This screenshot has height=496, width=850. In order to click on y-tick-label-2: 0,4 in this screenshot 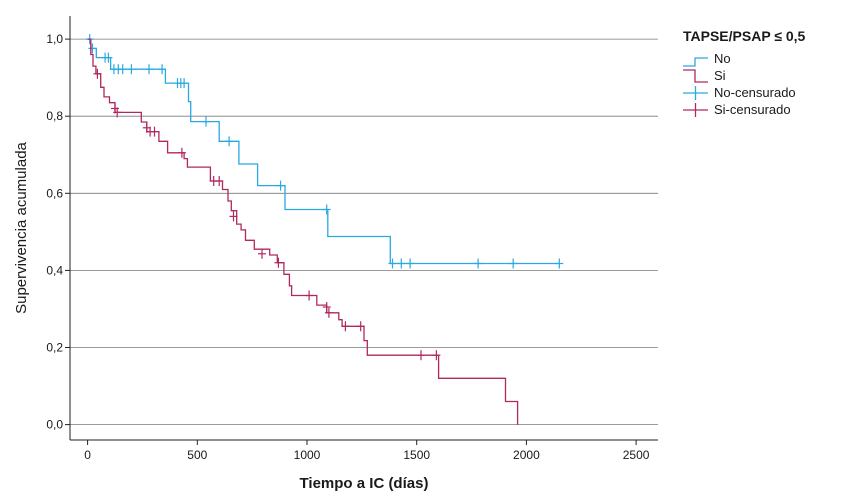, I will do `click(54, 270)`.